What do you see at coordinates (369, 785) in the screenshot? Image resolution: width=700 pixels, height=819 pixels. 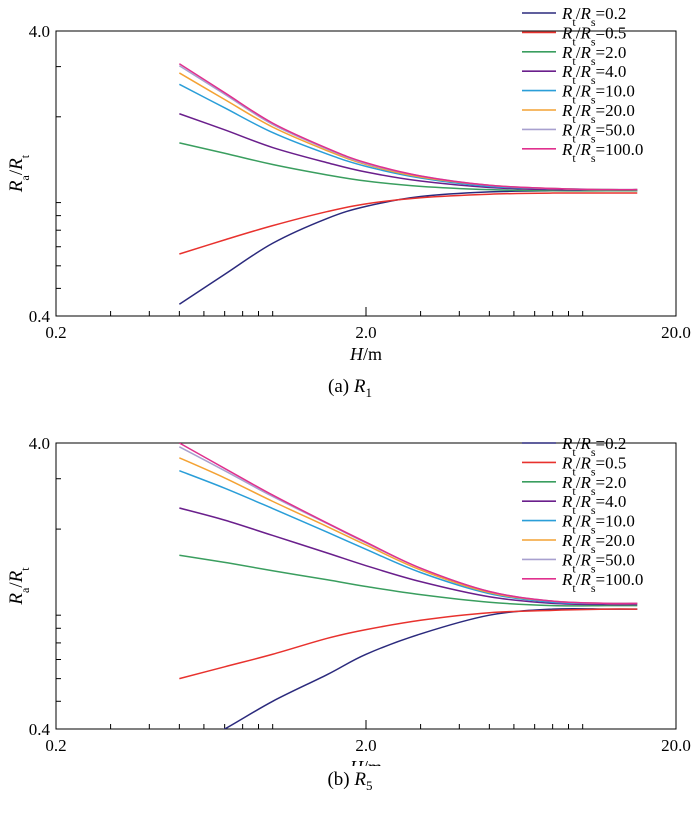 I see `caption-subscript: 5` at bounding box center [369, 785].